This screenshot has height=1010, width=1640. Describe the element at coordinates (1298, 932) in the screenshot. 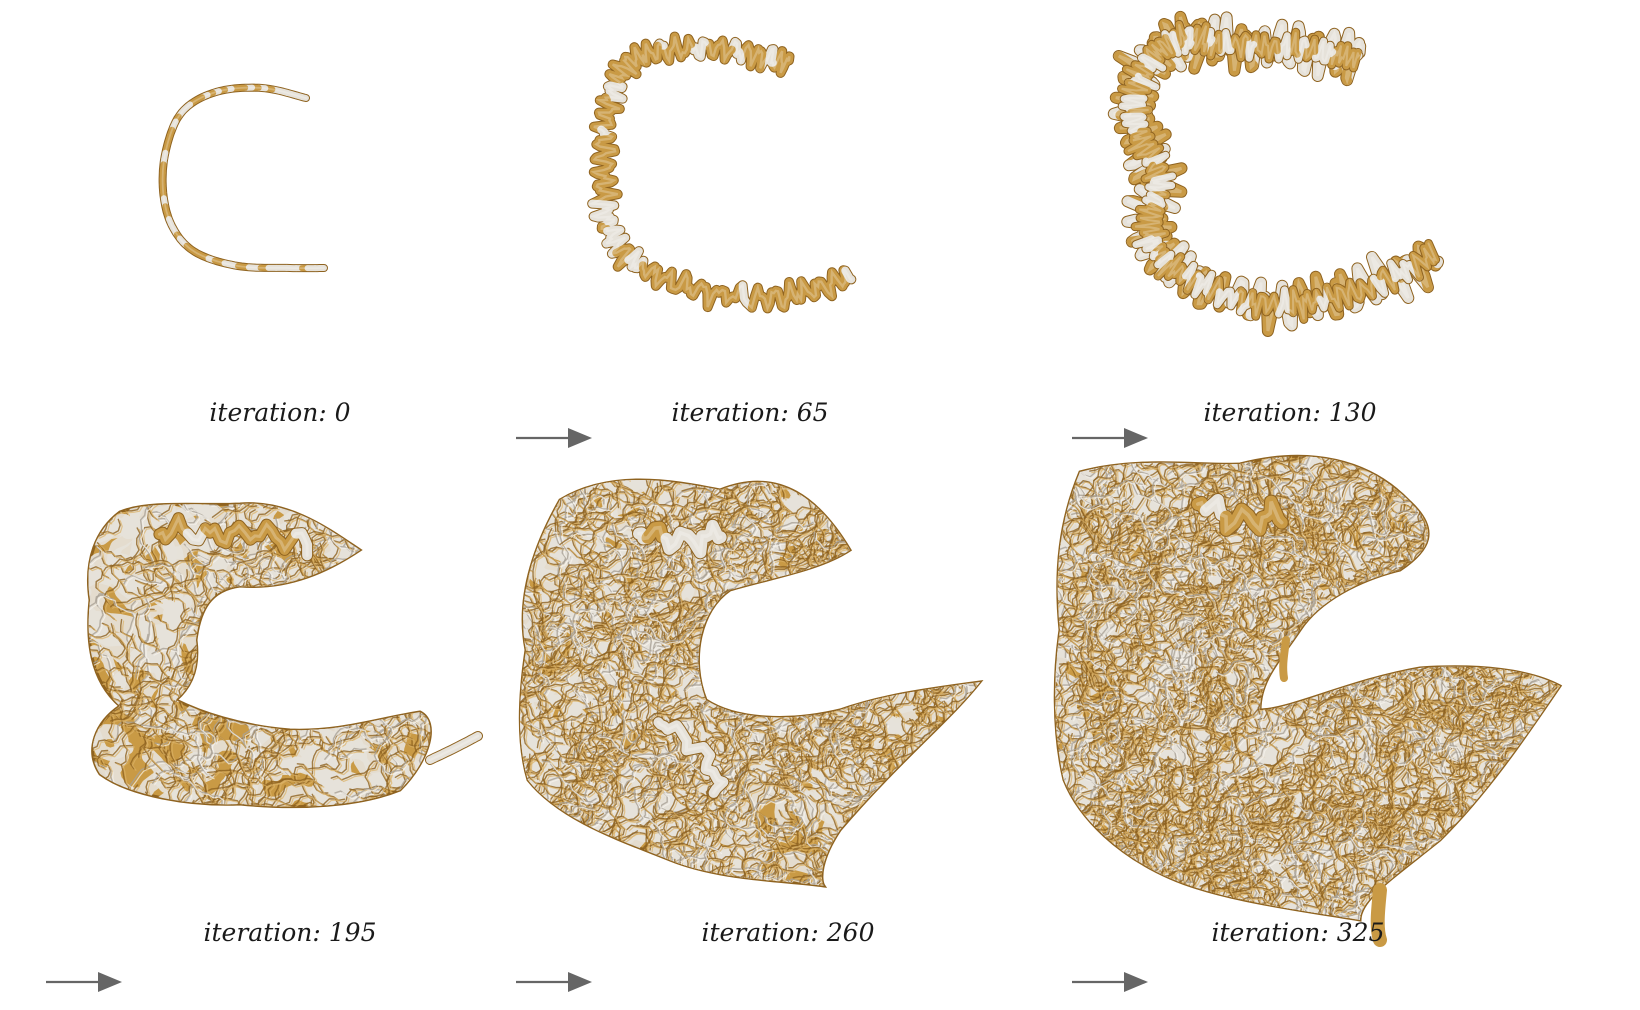

I see `stage-caption-5: iteration: 325` at that location.